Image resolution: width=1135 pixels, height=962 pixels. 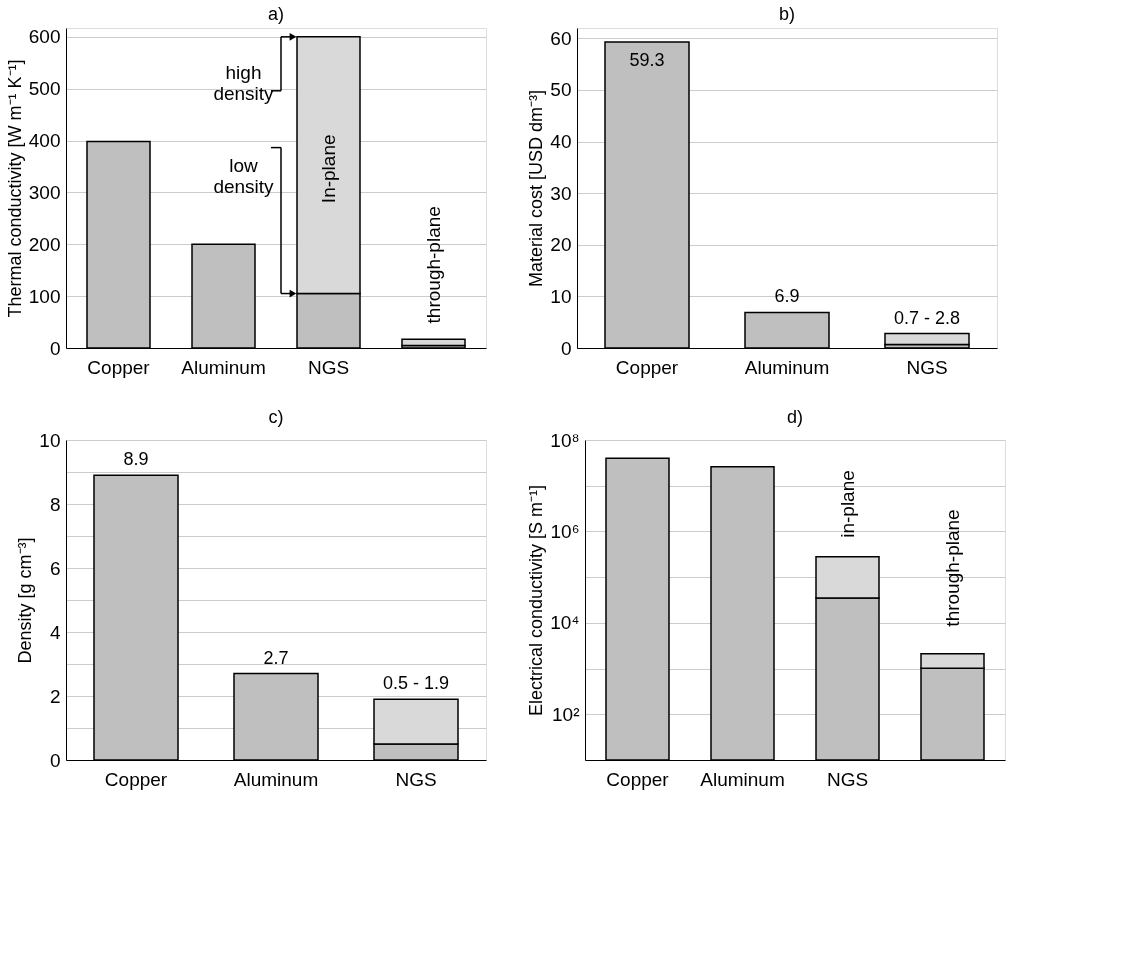 What do you see at coordinates (44, 37) in the screenshot?
I see `y-tick-label: 600` at bounding box center [44, 37].